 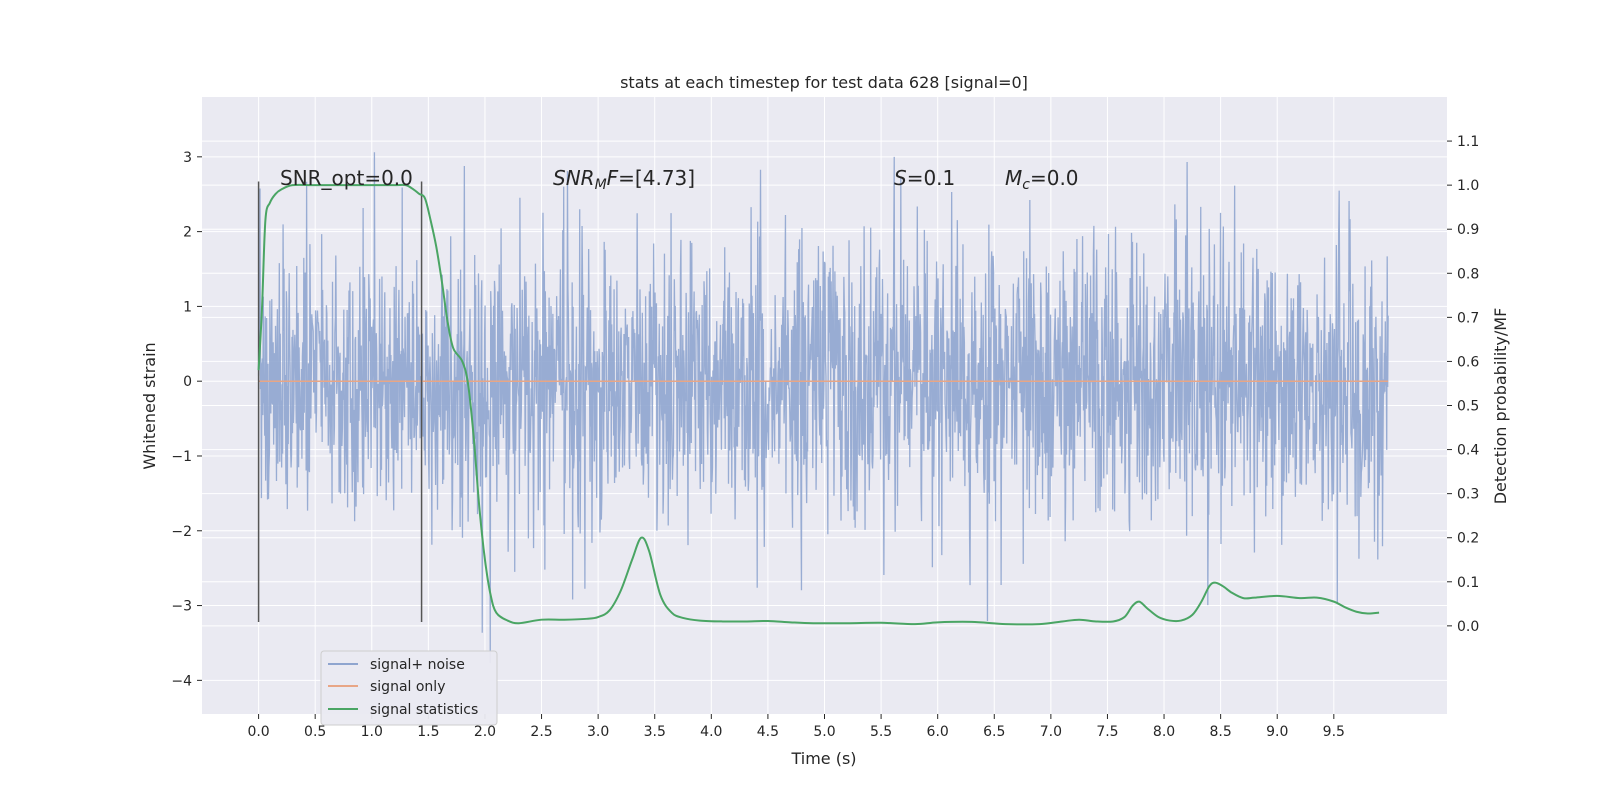 I want to click on y-tick-label-5: 1, so click(x=187, y=307).